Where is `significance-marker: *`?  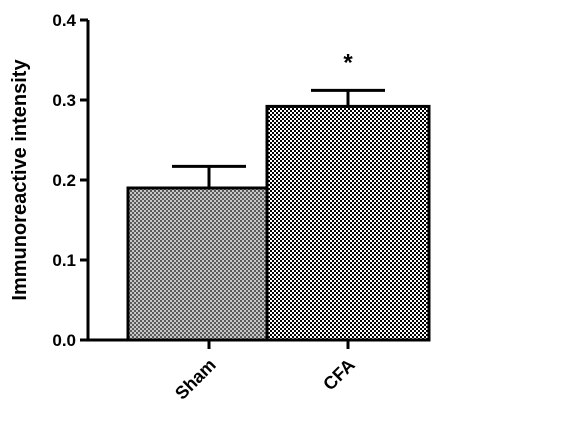
significance-marker: * is located at coordinates (348, 62).